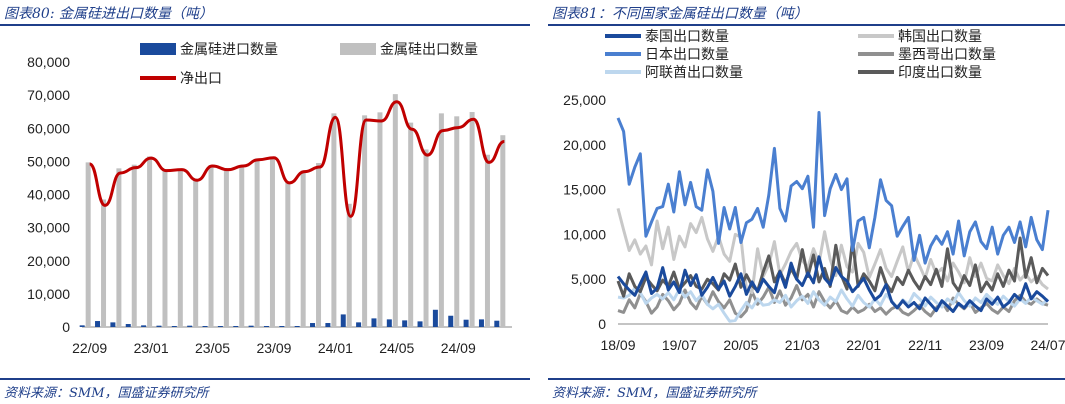 Image resolution: width=1065 pixels, height=404 pixels. I want to click on legend-label: 日本出口数量, so click(687, 55).